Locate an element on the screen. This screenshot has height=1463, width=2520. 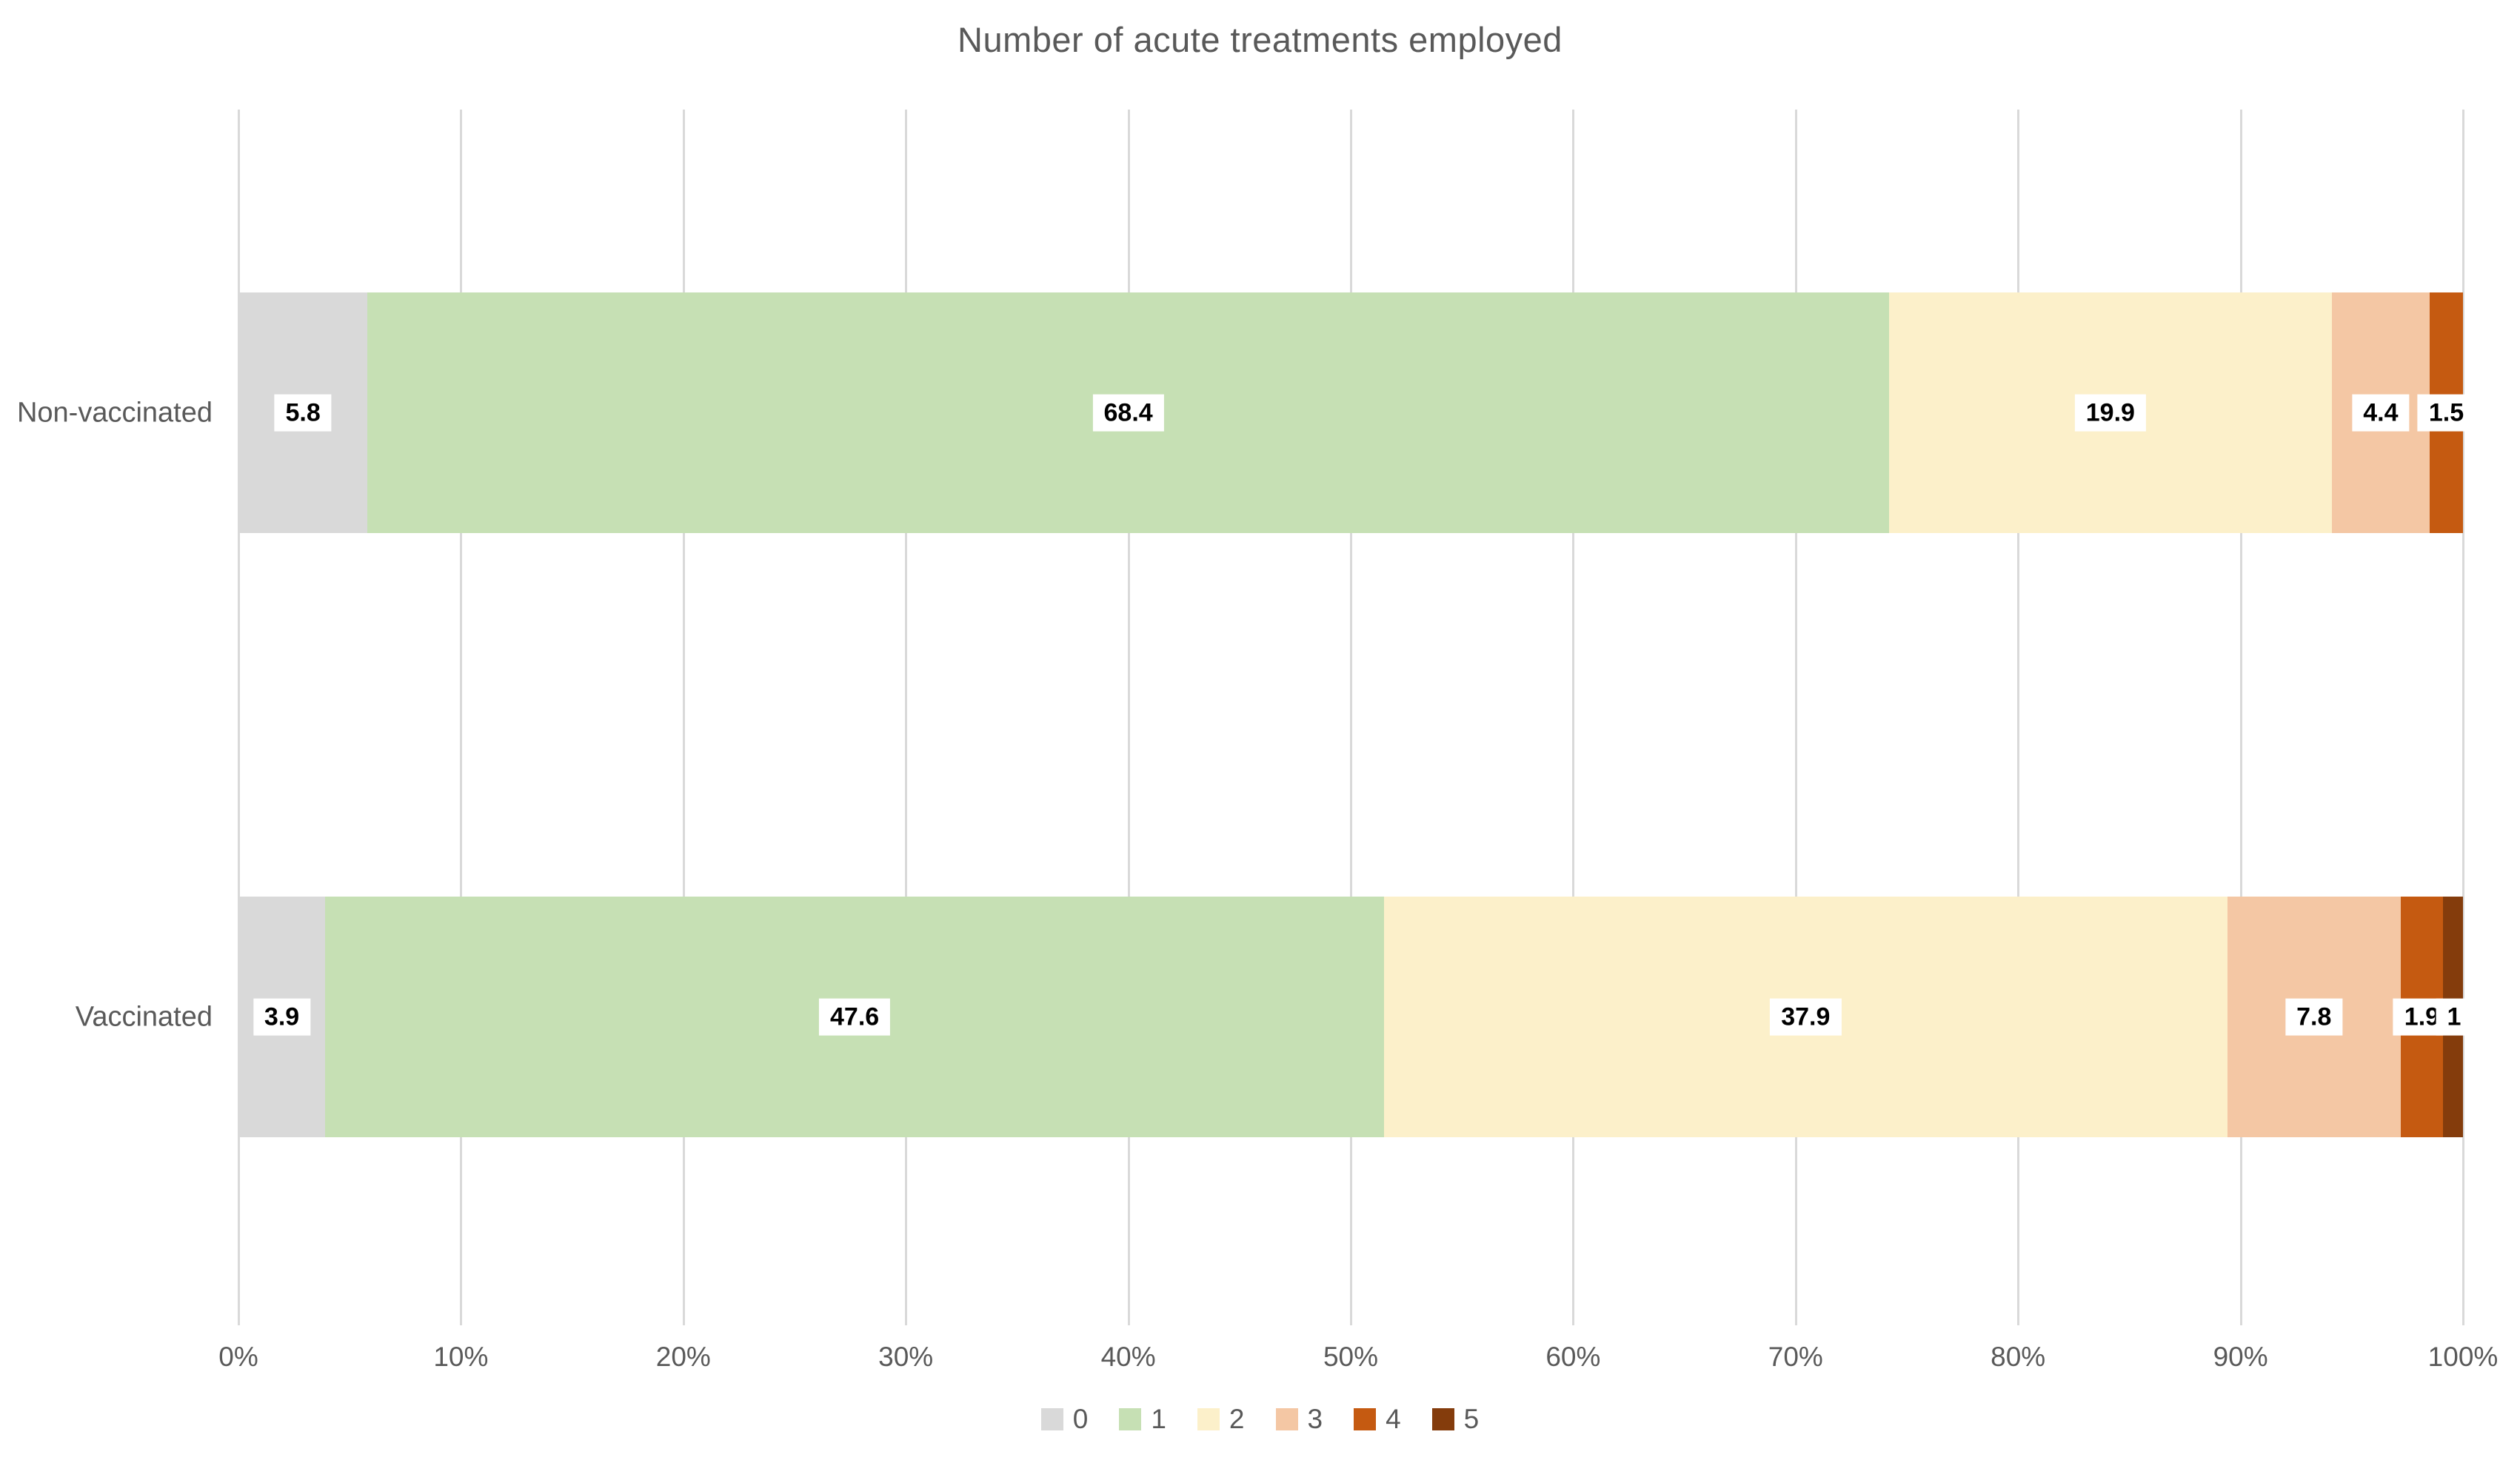
segment-data-label: 7.8 is located at coordinates (2314, 1017).